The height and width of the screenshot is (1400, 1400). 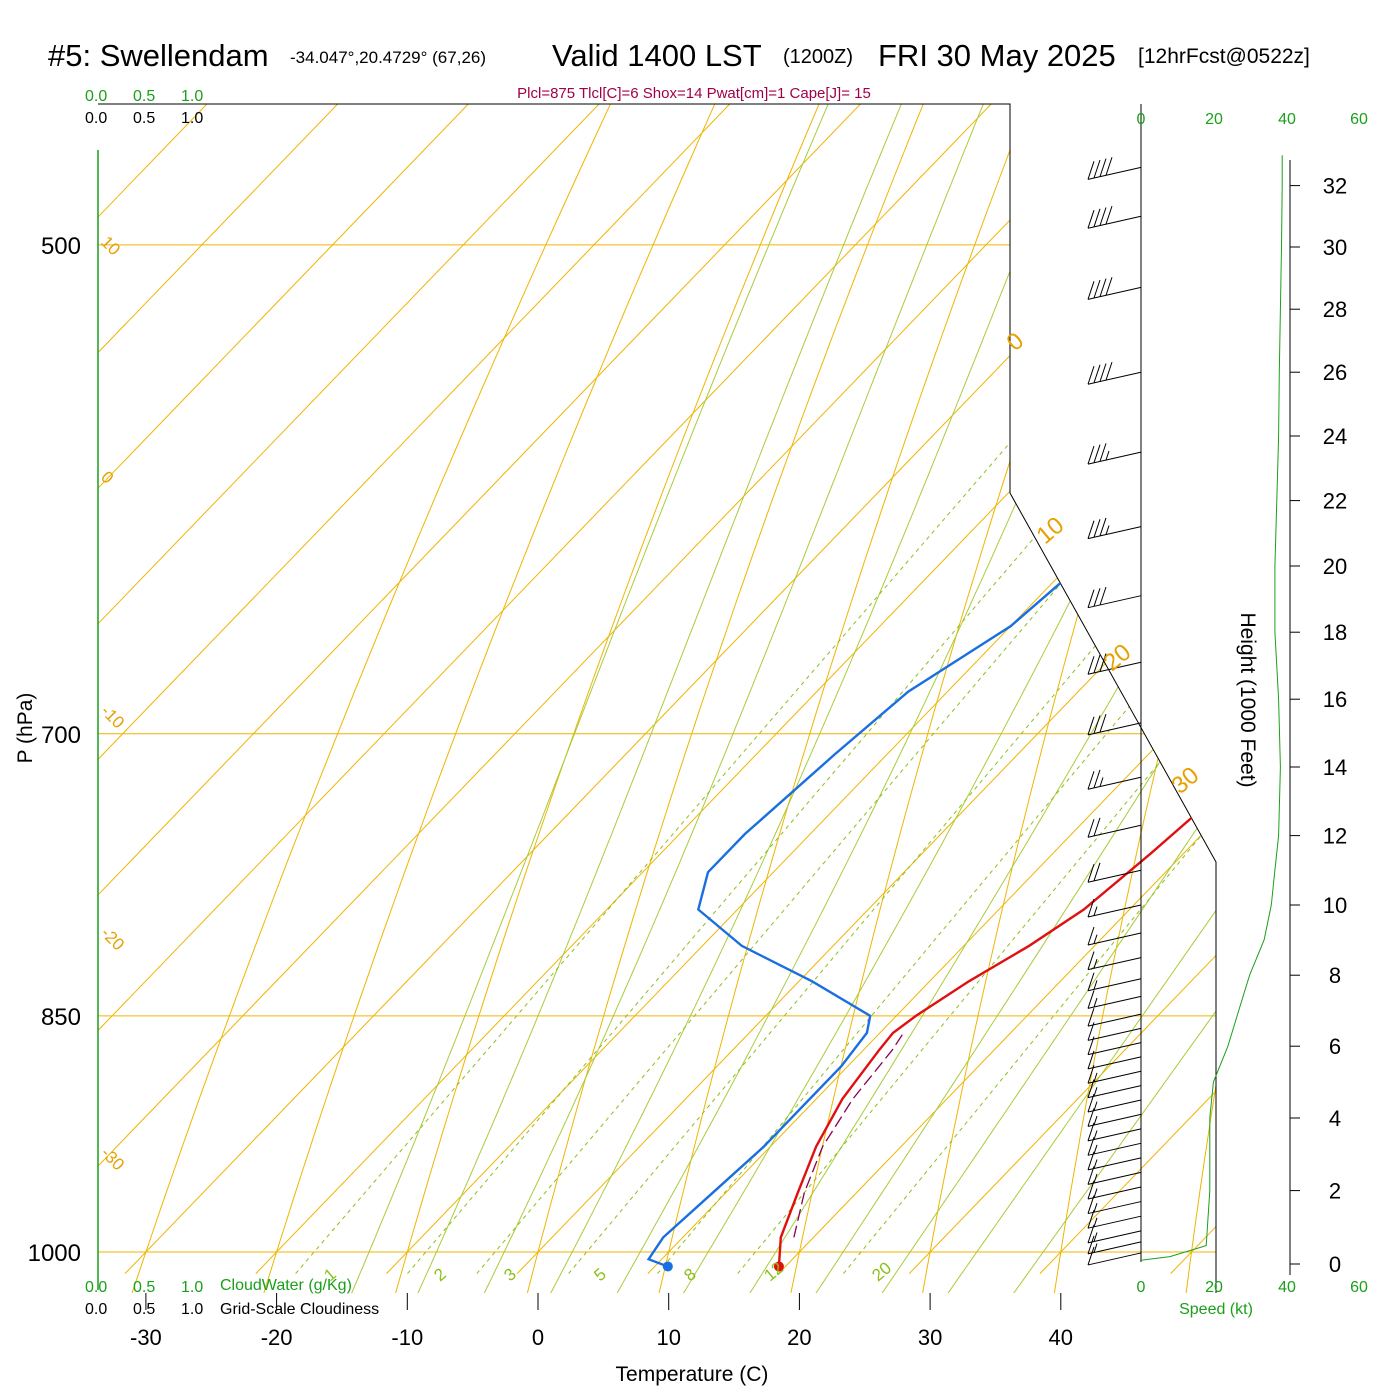 What do you see at coordinates (96, 1309) in the screenshot?
I see `bot-cl-tick-0: 0.0` at bounding box center [96, 1309].